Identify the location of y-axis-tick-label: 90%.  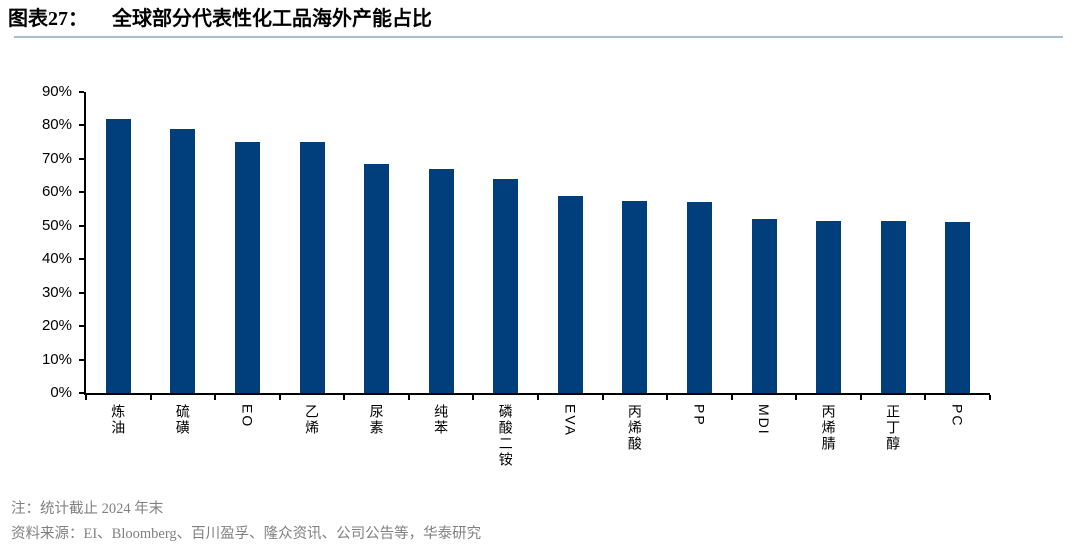
(56, 91).